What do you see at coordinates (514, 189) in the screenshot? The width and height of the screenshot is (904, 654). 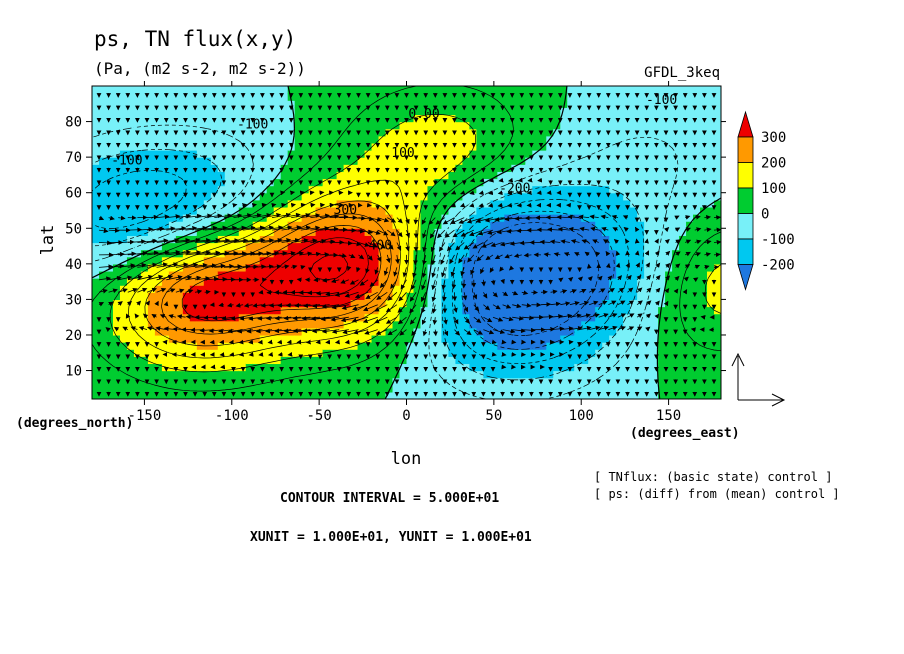 I see `contour-label: -200` at bounding box center [514, 189].